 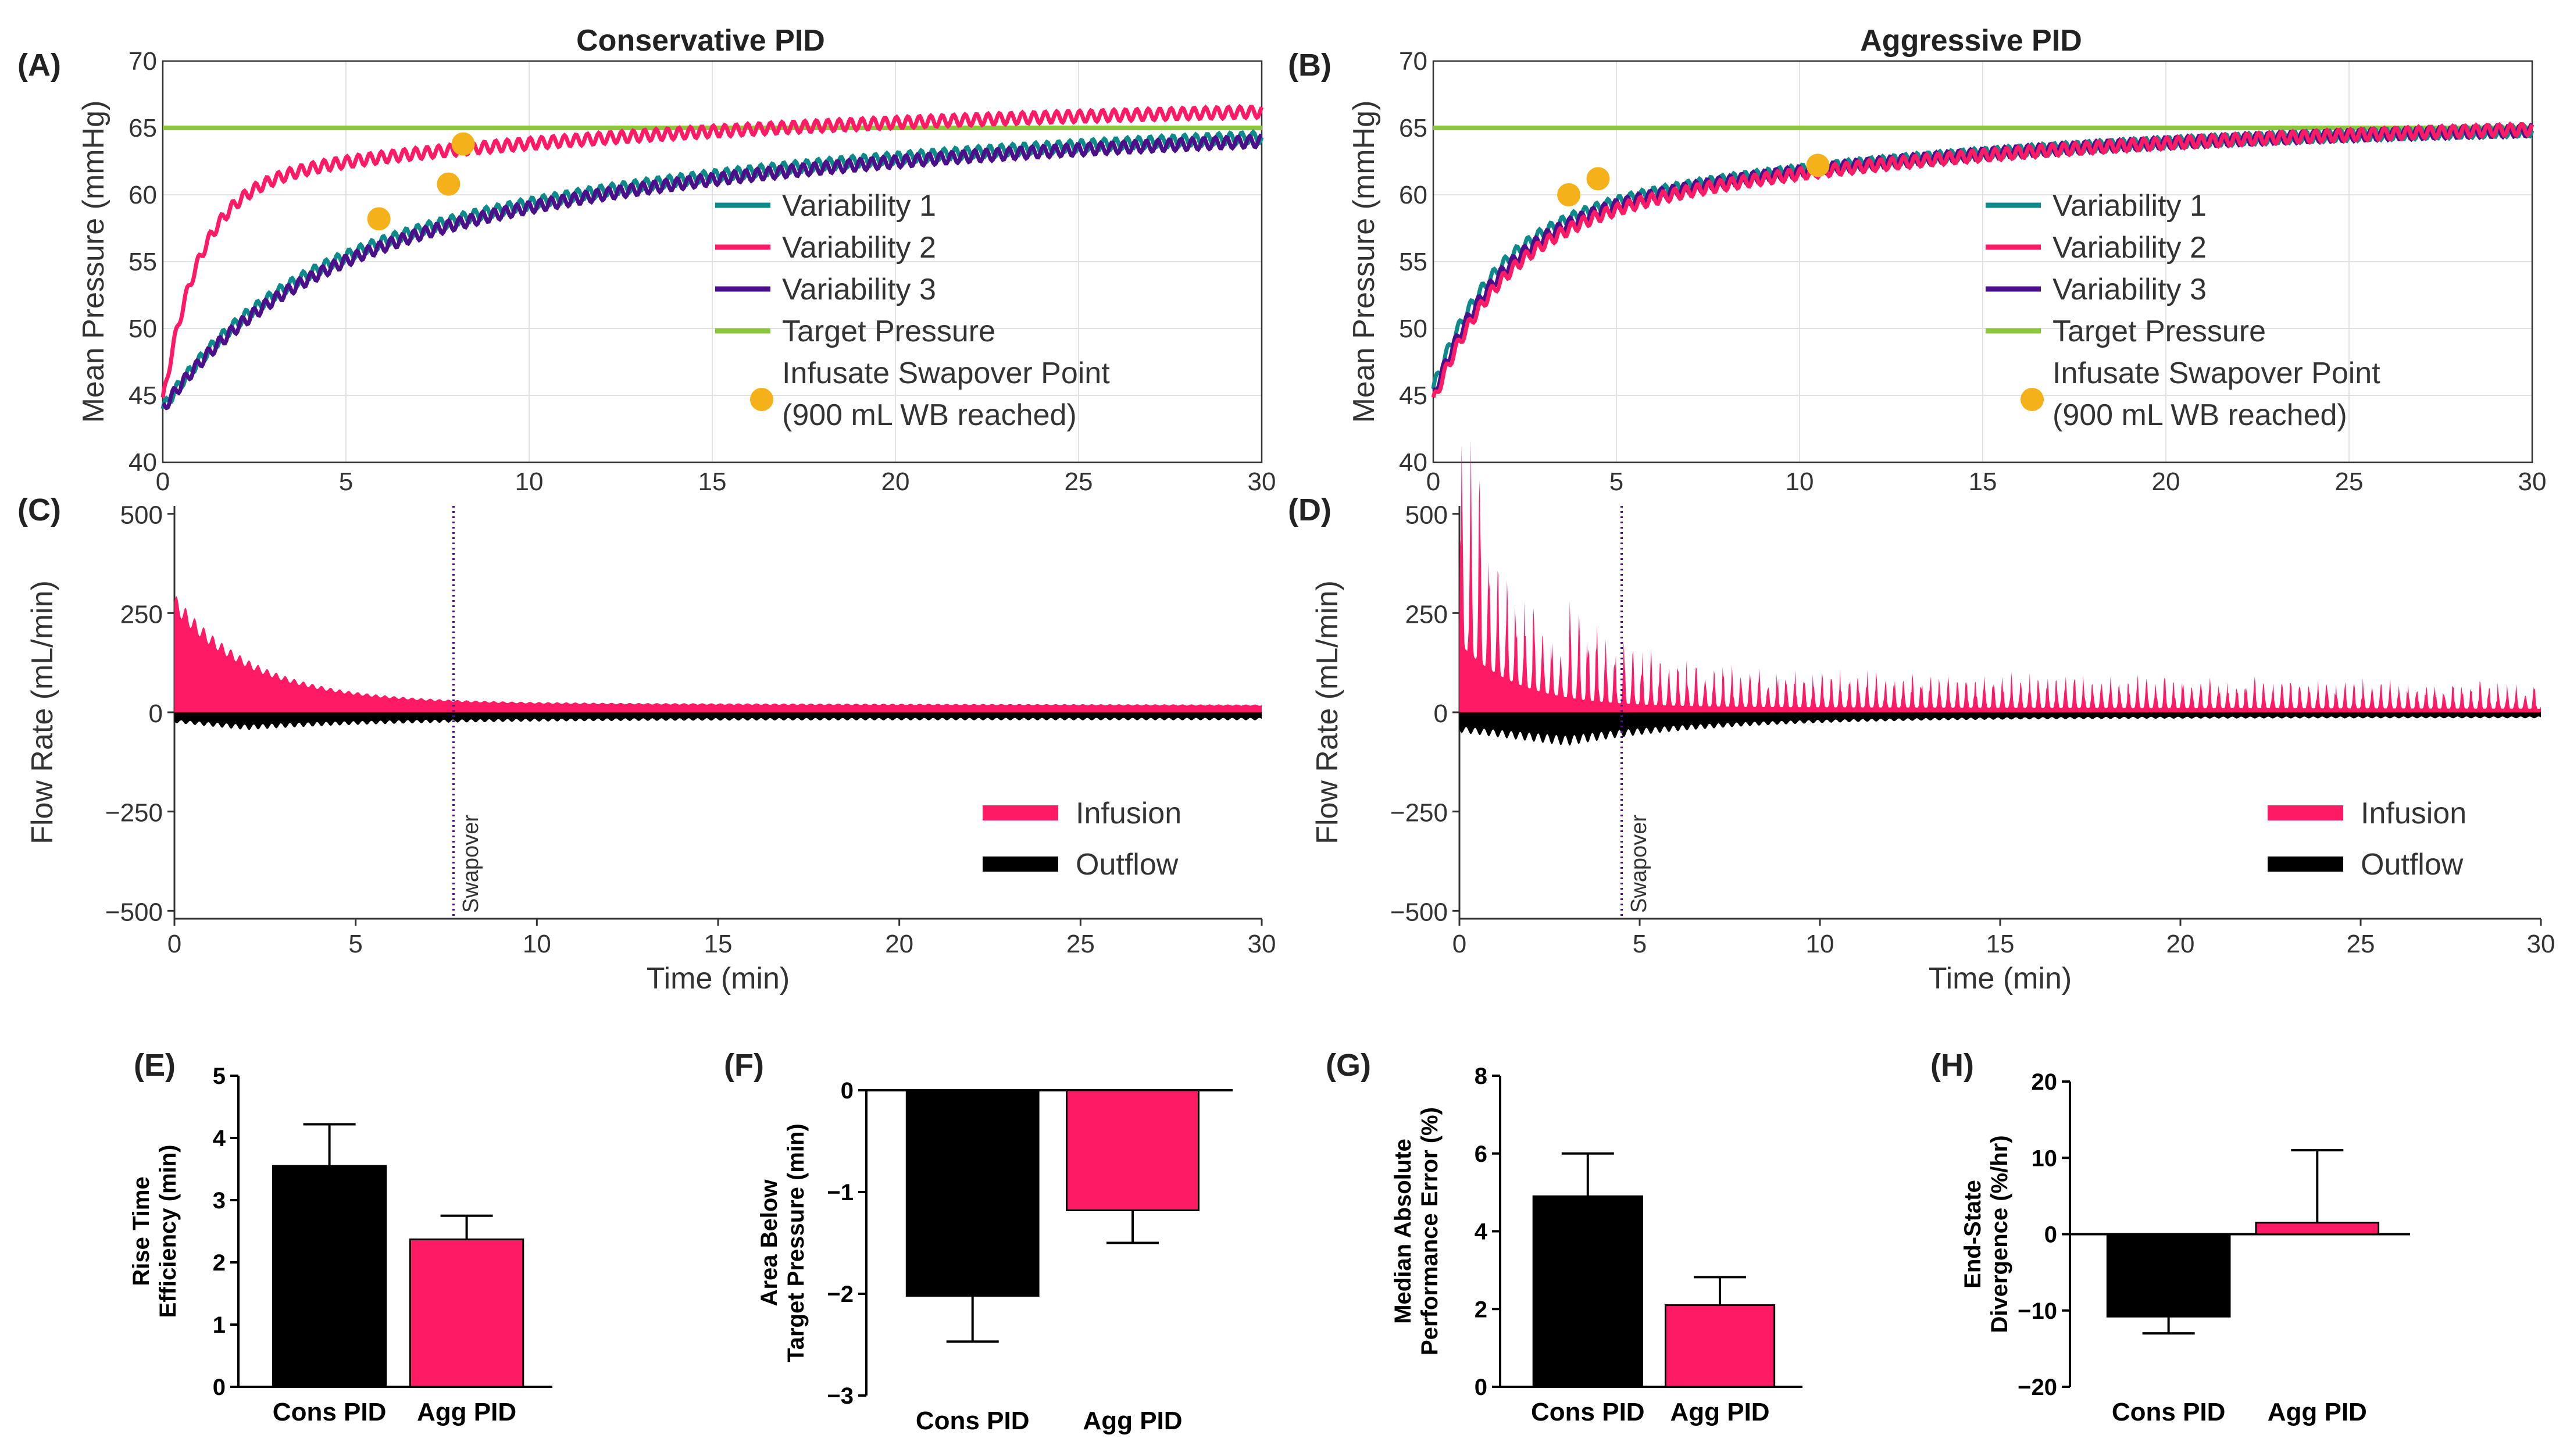 What do you see at coordinates (1310, 66) in the screenshot?
I see `panel-letter: (B)` at bounding box center [1310, 66].